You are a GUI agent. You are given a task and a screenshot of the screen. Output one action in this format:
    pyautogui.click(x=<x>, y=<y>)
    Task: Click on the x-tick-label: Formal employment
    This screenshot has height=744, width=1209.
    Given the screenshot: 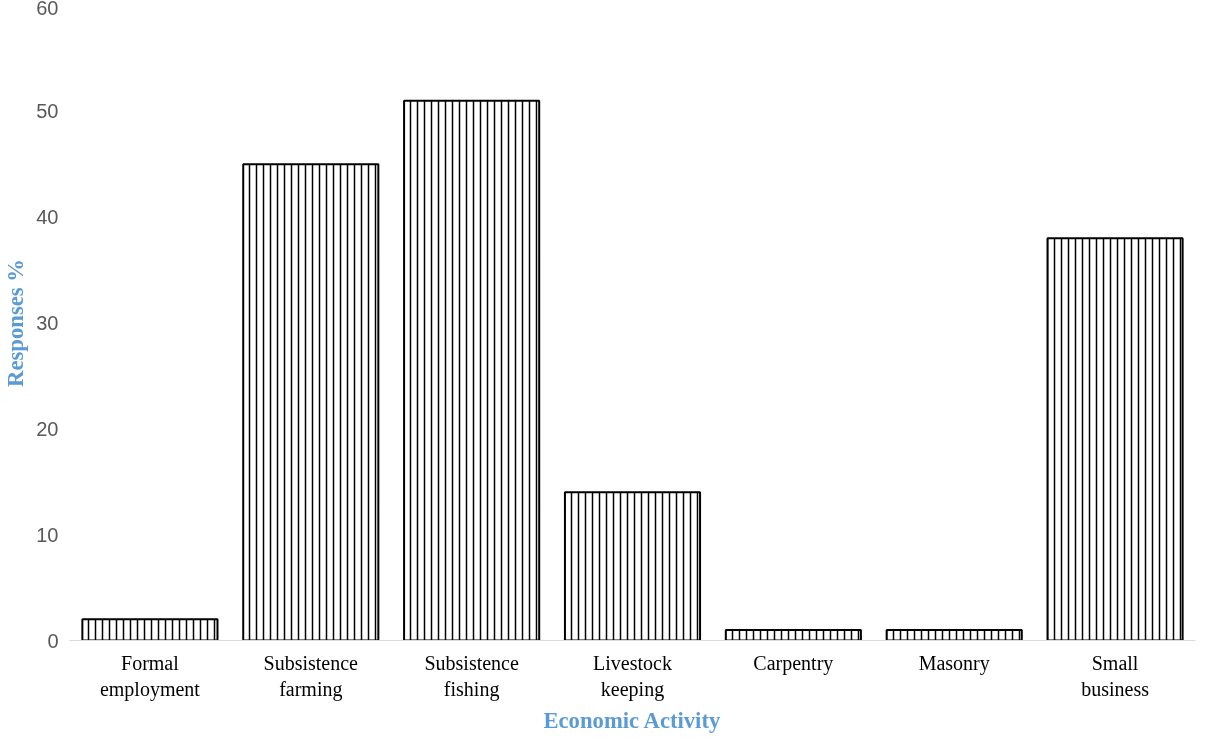 What is the action you would take?
    pyautogui.click(x=150, y=676)
    